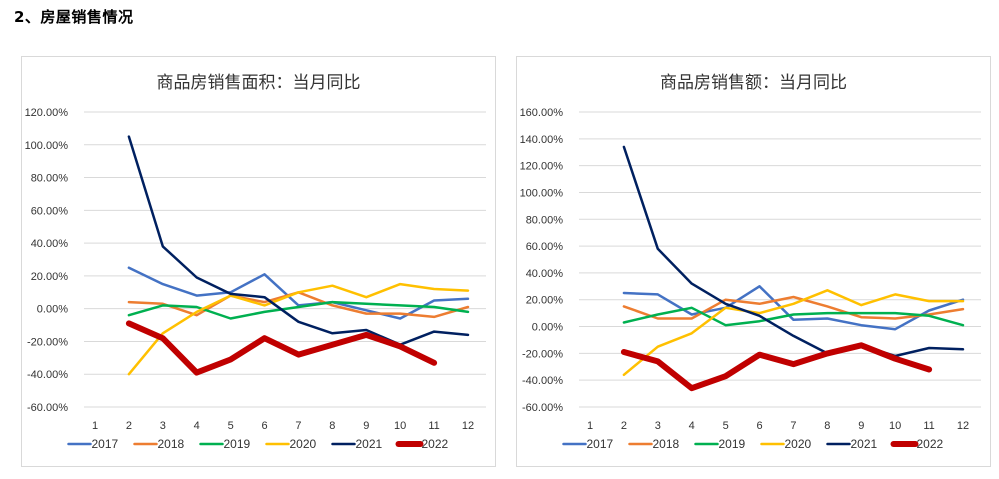 The image size is (999, 479). I want to click on series-line-2018, so click(793, 307).